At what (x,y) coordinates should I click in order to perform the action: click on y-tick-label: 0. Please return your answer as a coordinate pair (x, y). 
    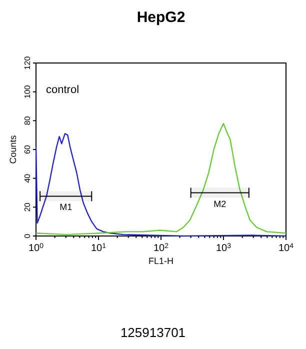
    Looking at the image, I should click on (27, 235).